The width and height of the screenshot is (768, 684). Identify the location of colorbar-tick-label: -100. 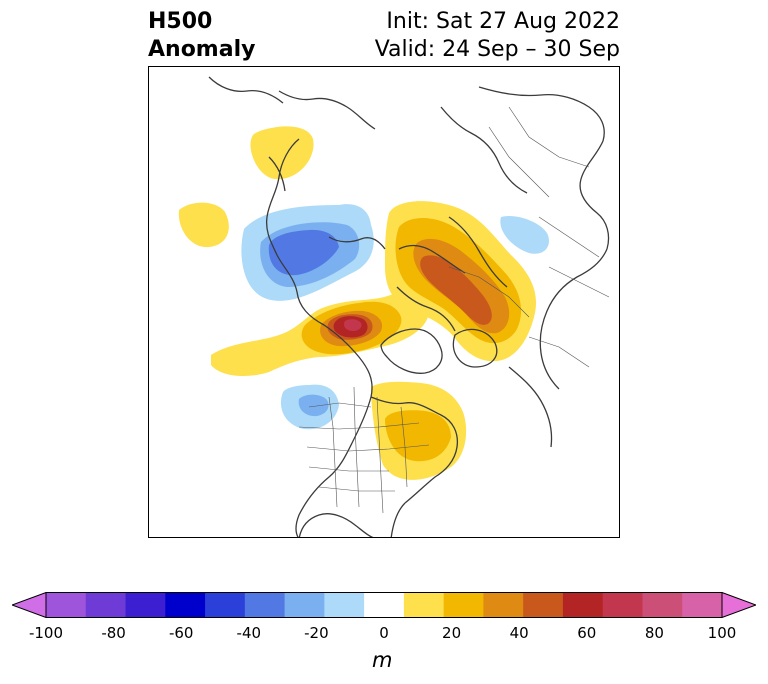
(46, 633).